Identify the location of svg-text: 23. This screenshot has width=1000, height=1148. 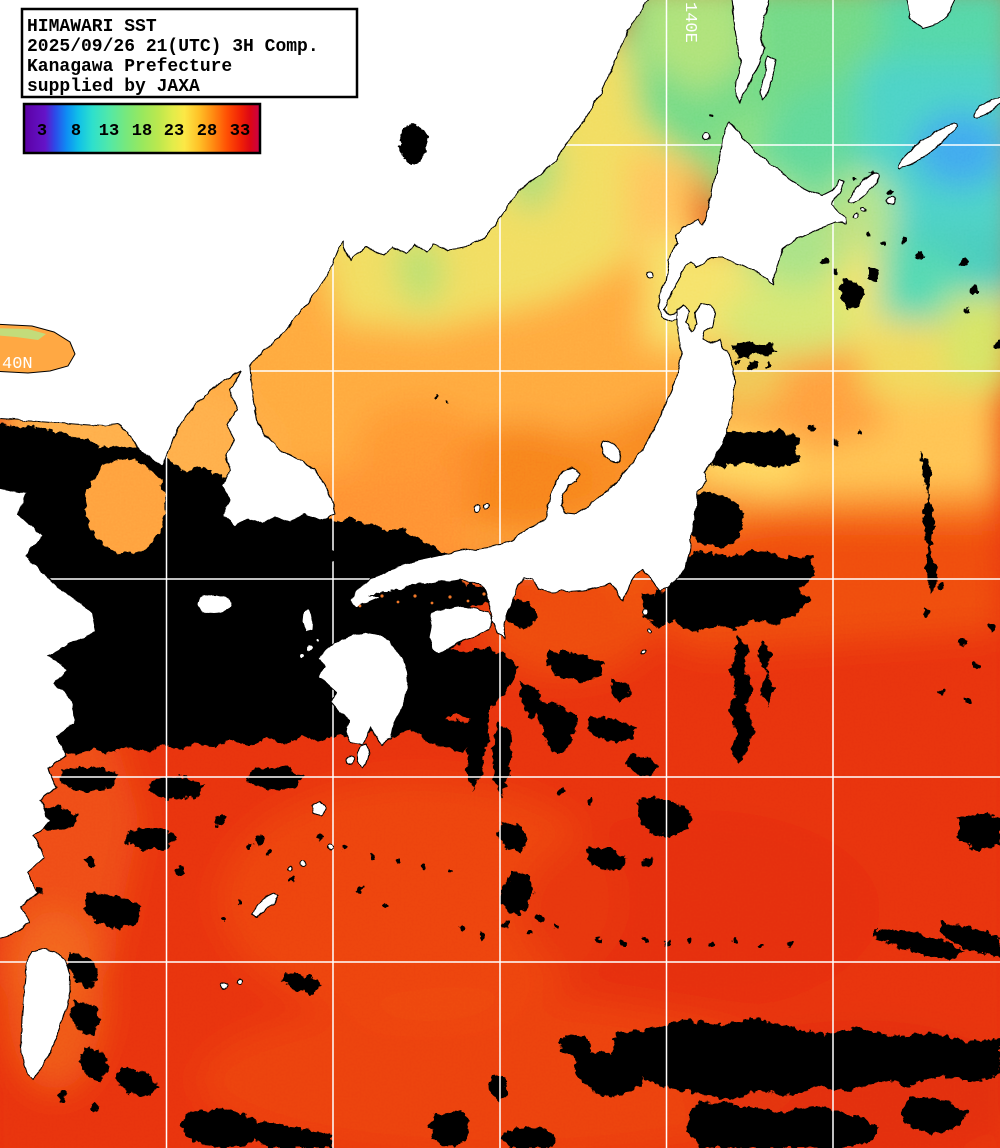
(174, 131).